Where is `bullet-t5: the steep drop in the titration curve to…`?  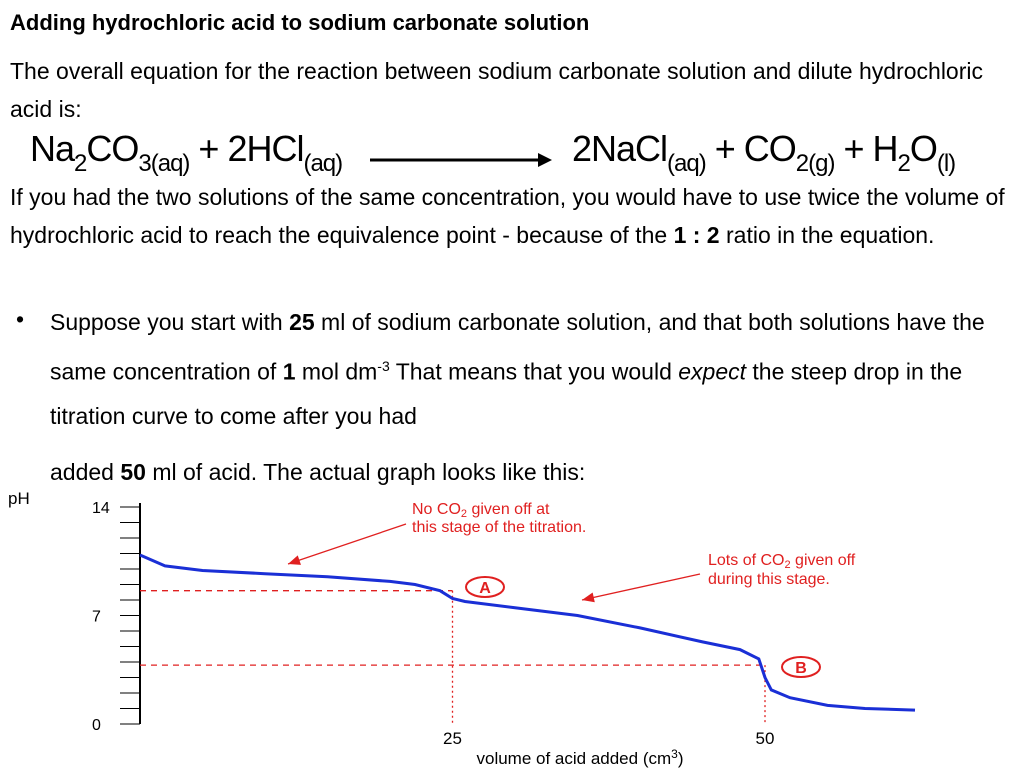 bullet-t5: the steep drop in the titration curve to… is located at coordinates (506, 393).